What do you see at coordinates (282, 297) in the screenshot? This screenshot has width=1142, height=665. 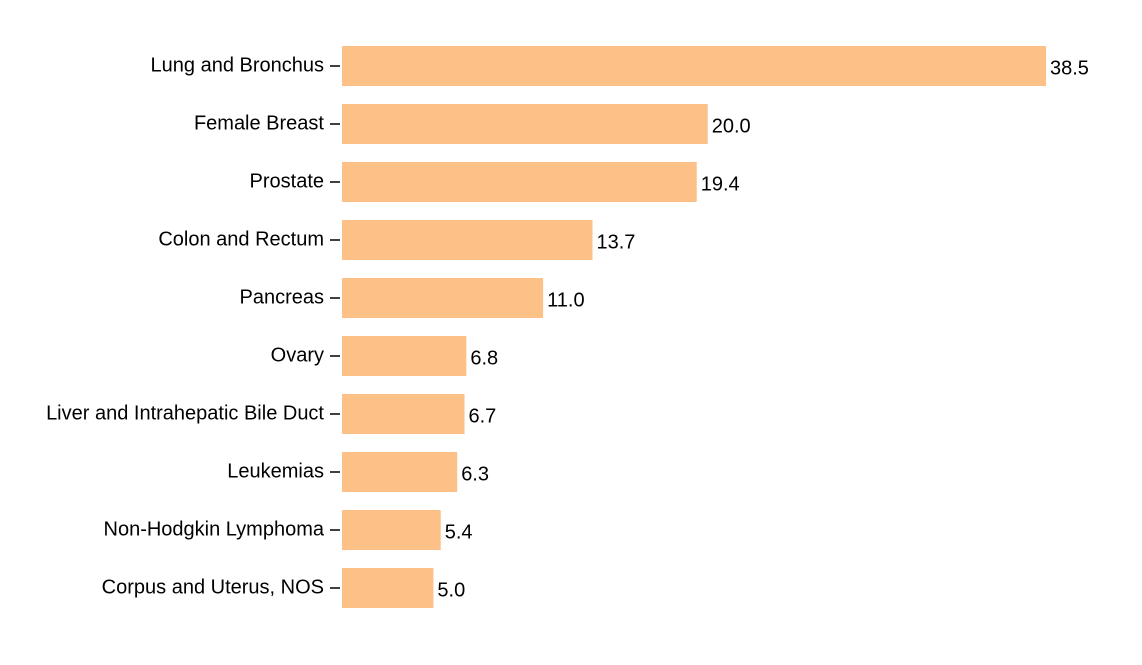 I see `category-label: Pancreas` at bounding box center [282, 297].